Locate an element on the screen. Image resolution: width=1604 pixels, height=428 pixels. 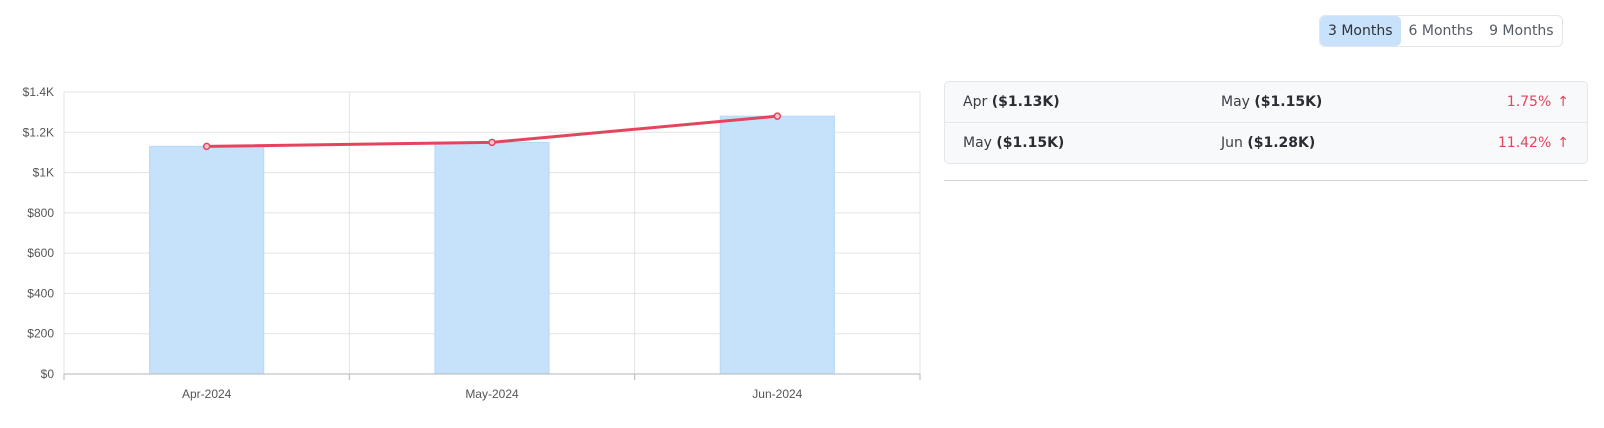
from-month-amount: ($1.15K) is located at coordinates (1030, 143).